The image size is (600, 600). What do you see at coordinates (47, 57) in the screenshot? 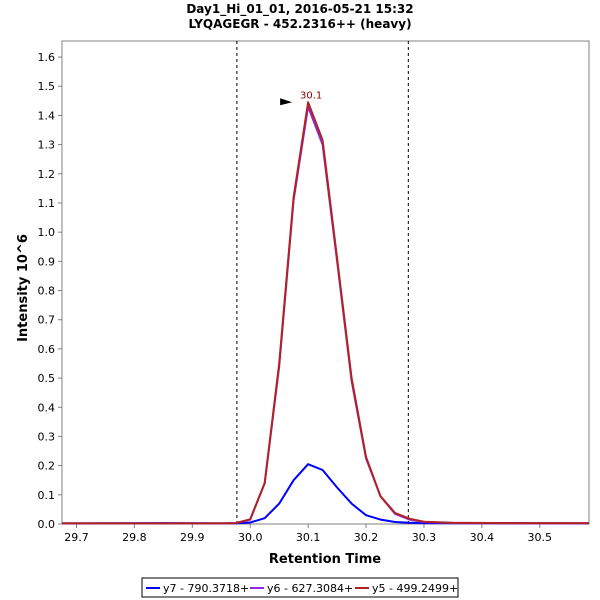
I see `y-tick-label: 1.6` at bounding box center [47, 57].